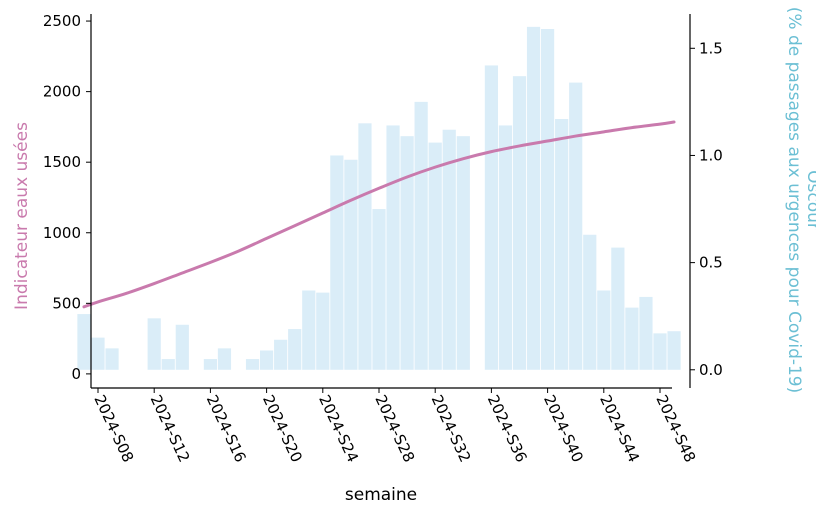 The width and height of the screenshot is (816, 505). What do you see at coordinates (381, 495) in the screenshot?
I see `x-axis-title: semaine` at bounding box center [381, 495].